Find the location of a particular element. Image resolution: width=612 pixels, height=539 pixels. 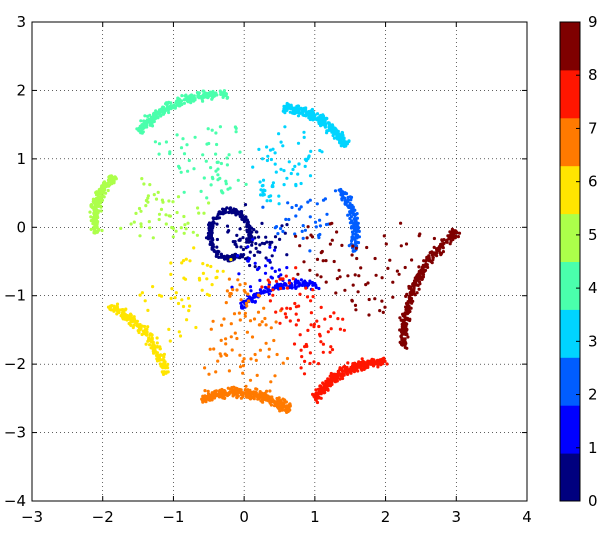

y-tick-label: −1 is located at coordinates (15, 296).